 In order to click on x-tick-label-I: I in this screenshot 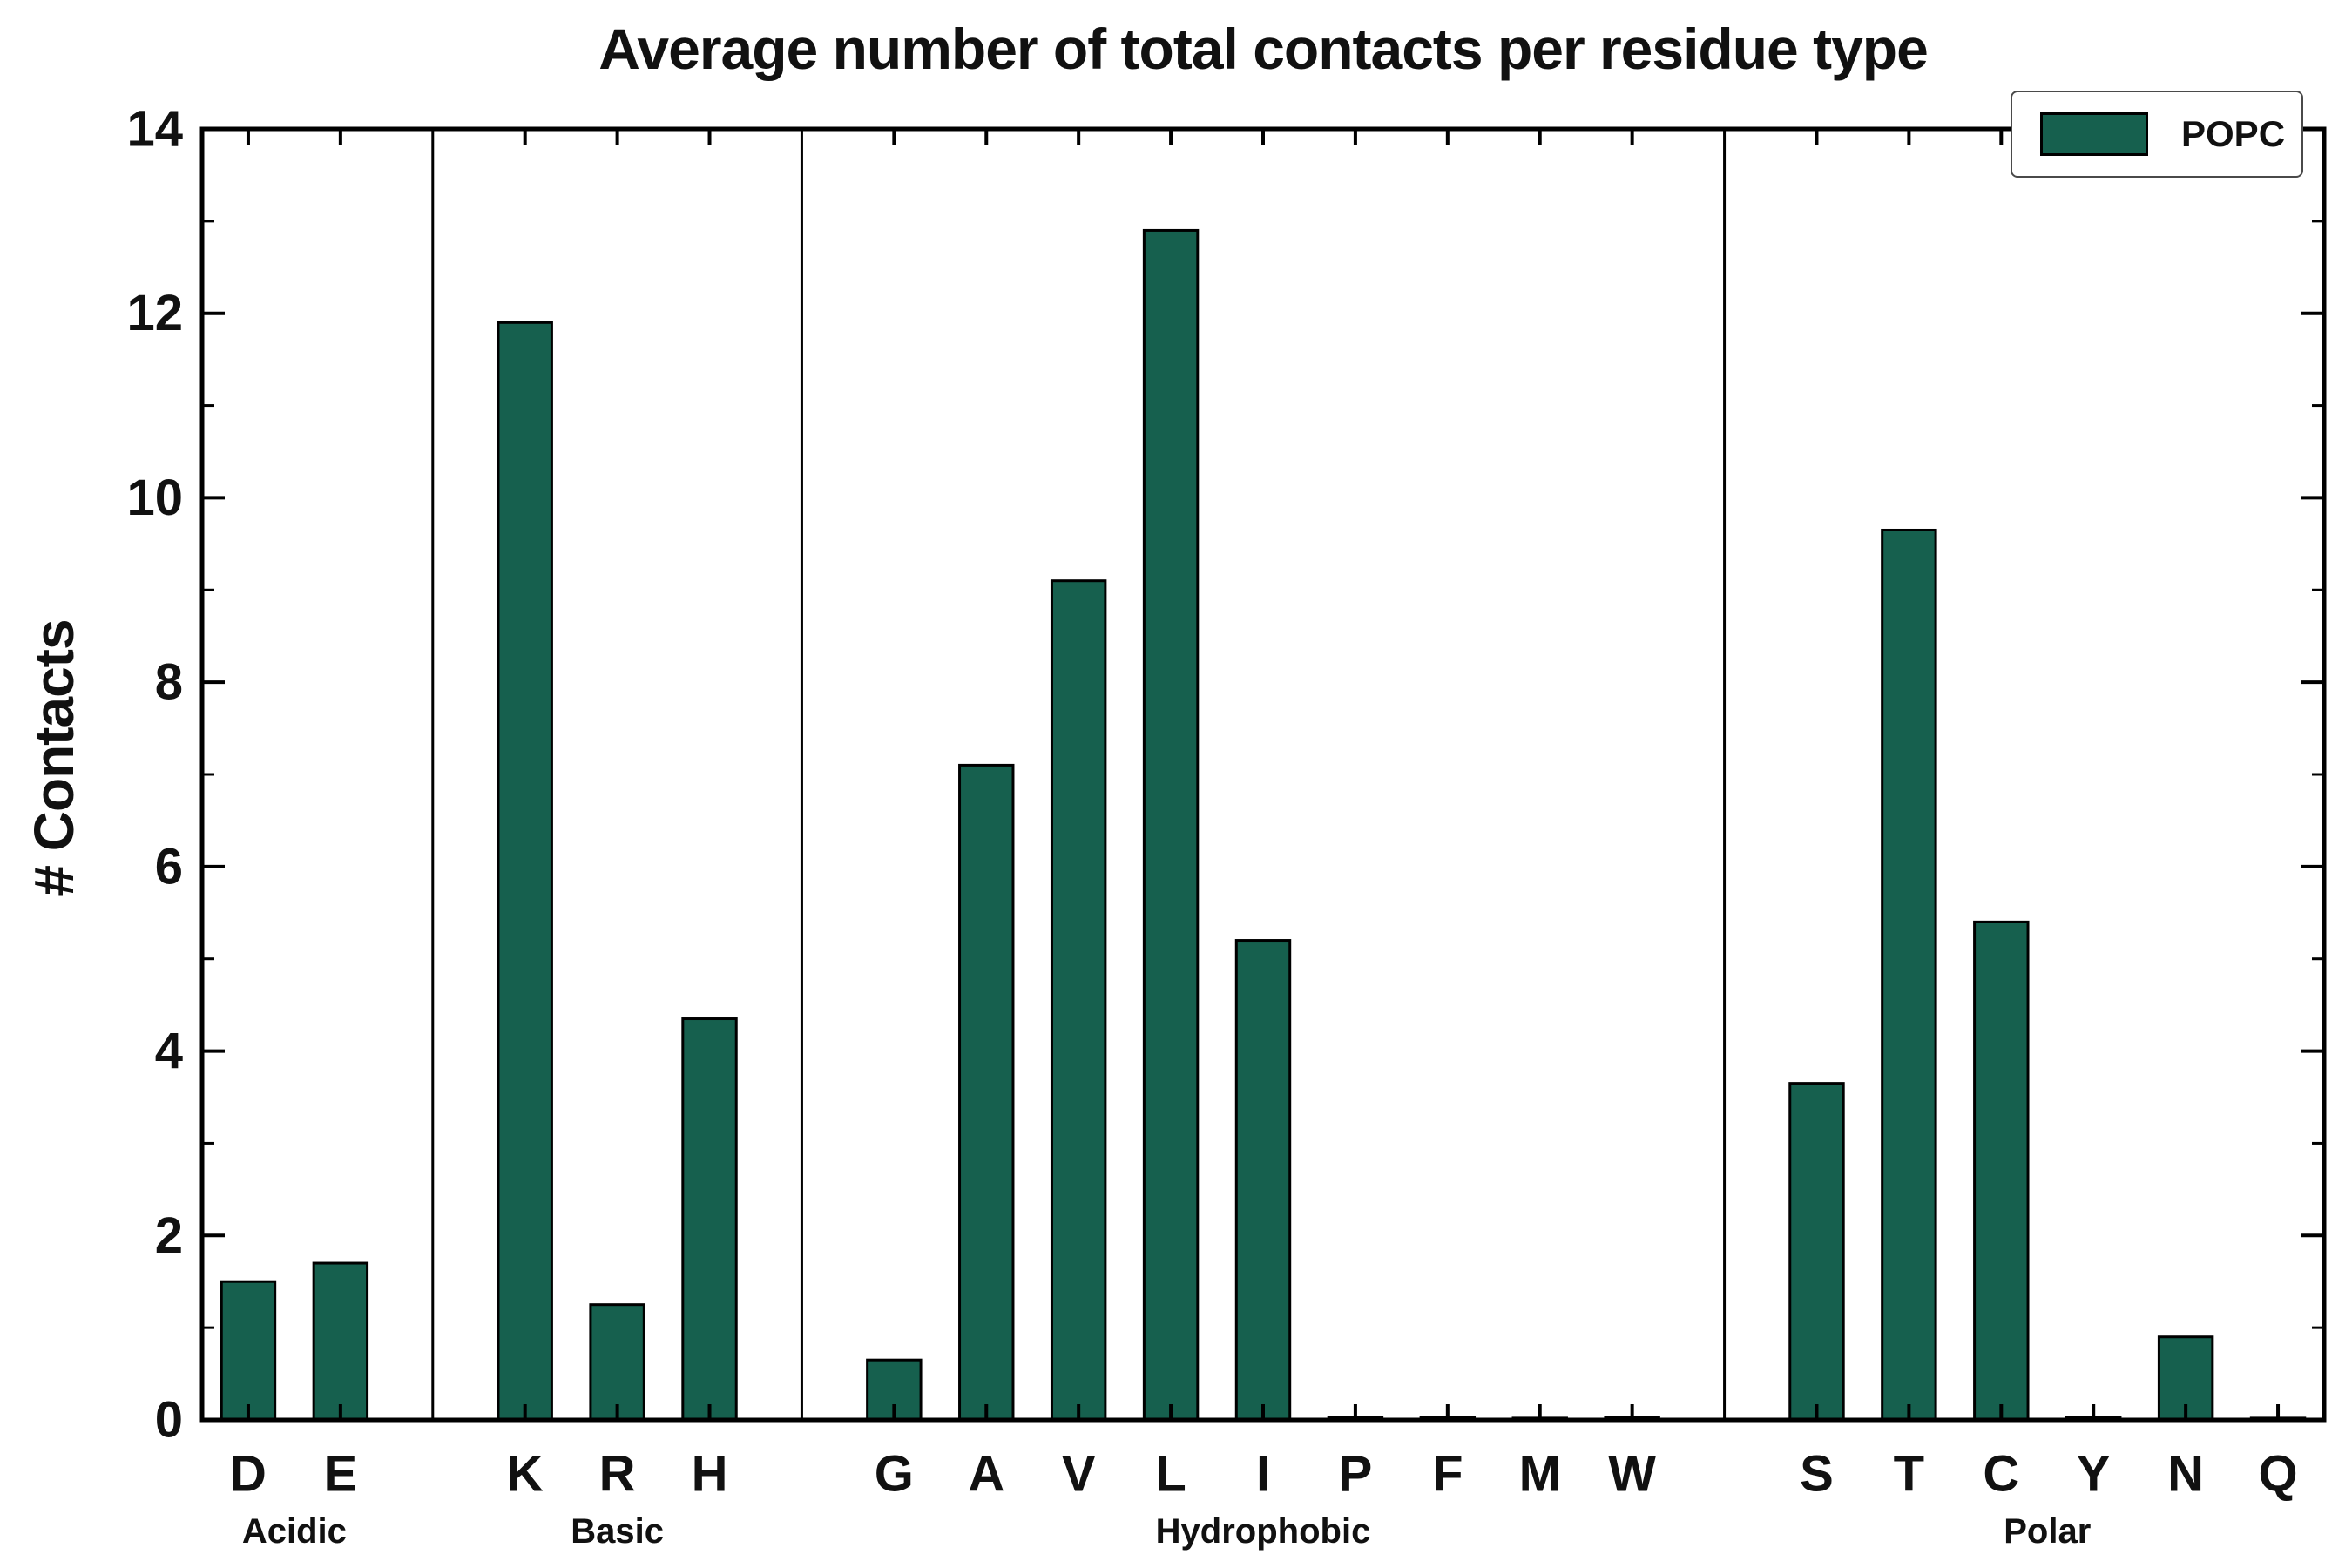, I will do `click(1263, 1474)`.